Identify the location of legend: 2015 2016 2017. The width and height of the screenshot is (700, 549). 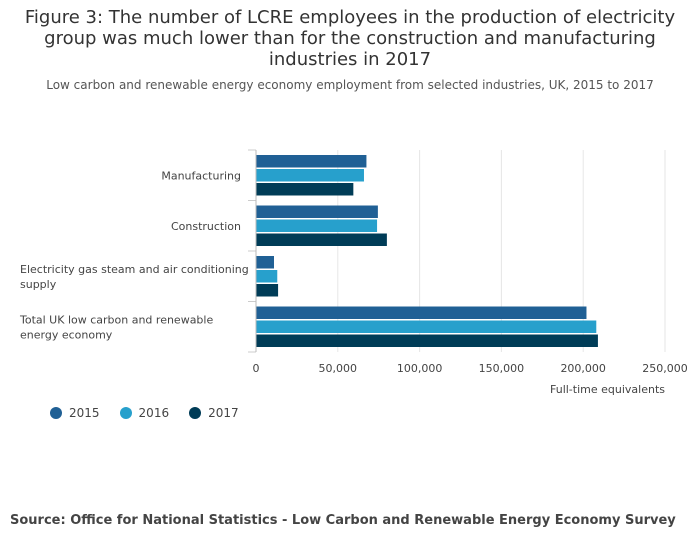
(144, 413).